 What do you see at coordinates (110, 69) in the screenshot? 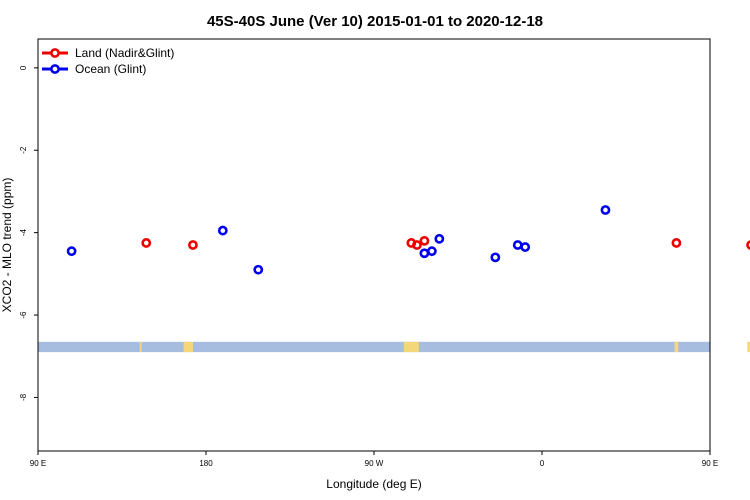
I see `legend-ocean-label: Ocean (Glint)` at bounding box center [110, 69].